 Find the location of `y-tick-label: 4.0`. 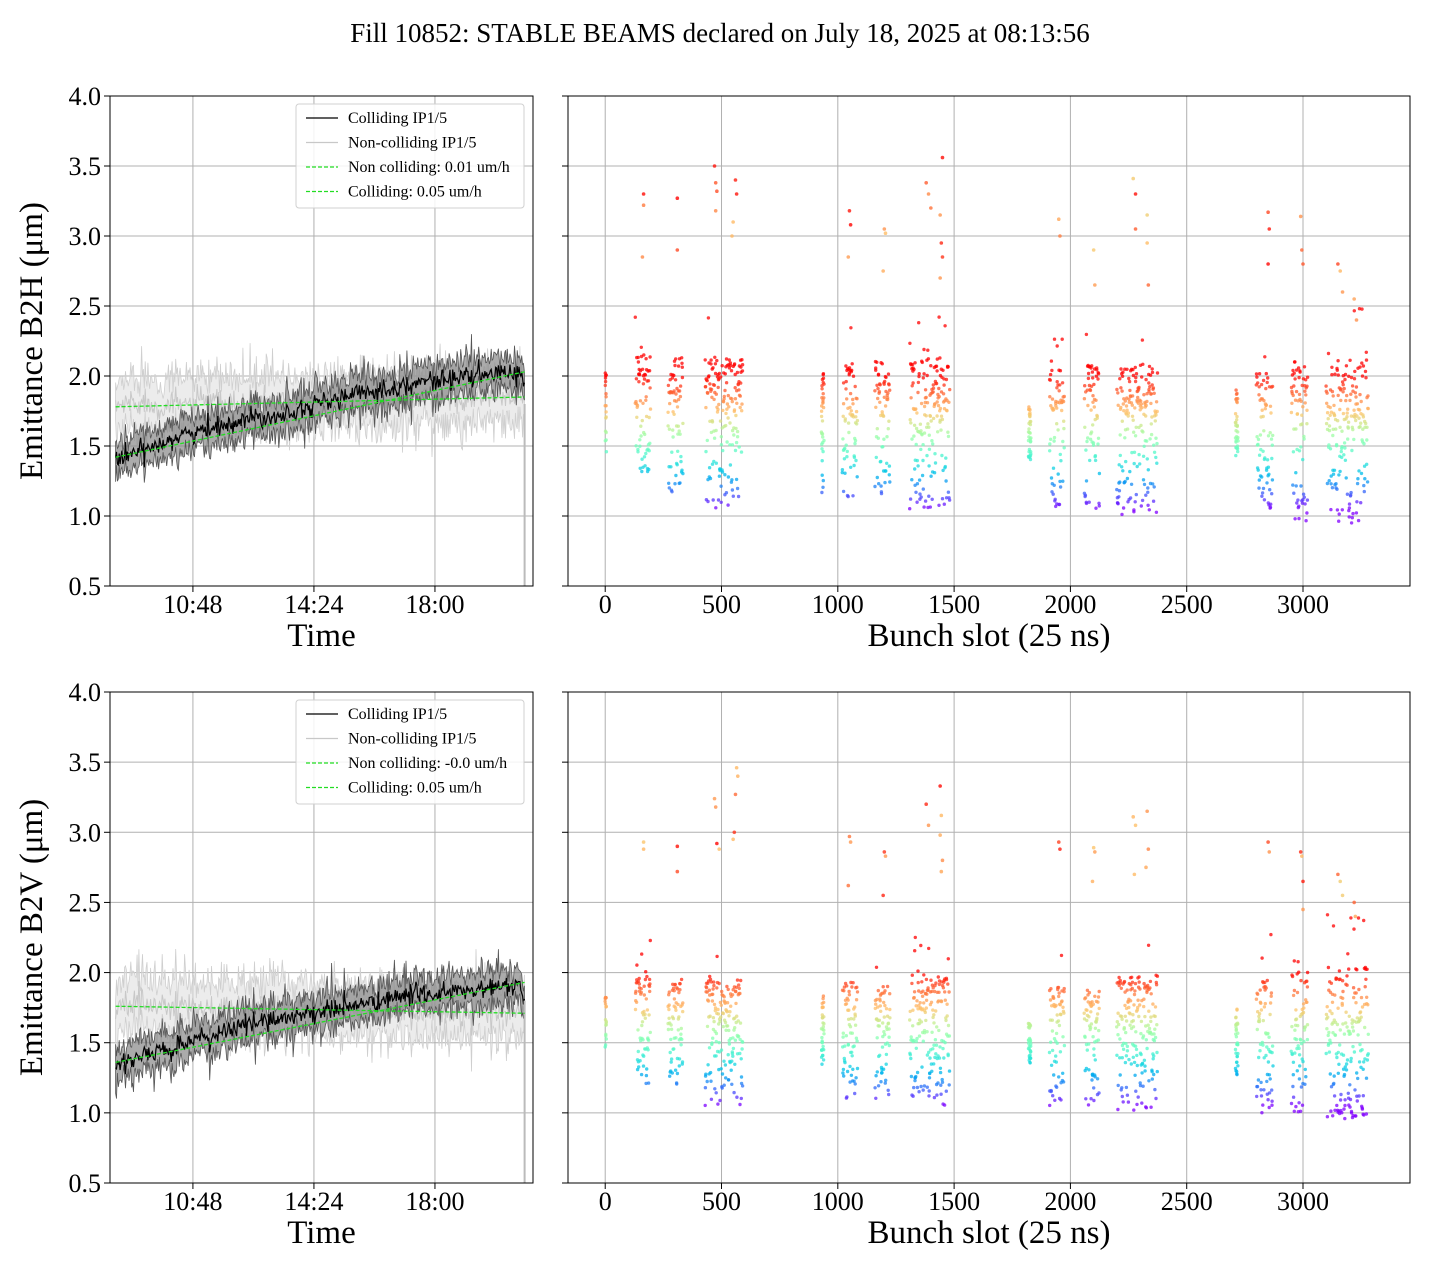

y-tick-label: 4.0 is located at coordinates (85, 692).